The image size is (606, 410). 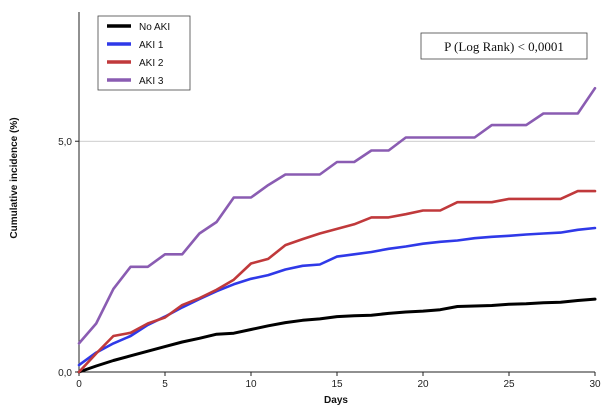 What do you see at coordinates (165, 384) in the screenshot?
I see `x-tick-label: 5` at bounding box center [165, 384].